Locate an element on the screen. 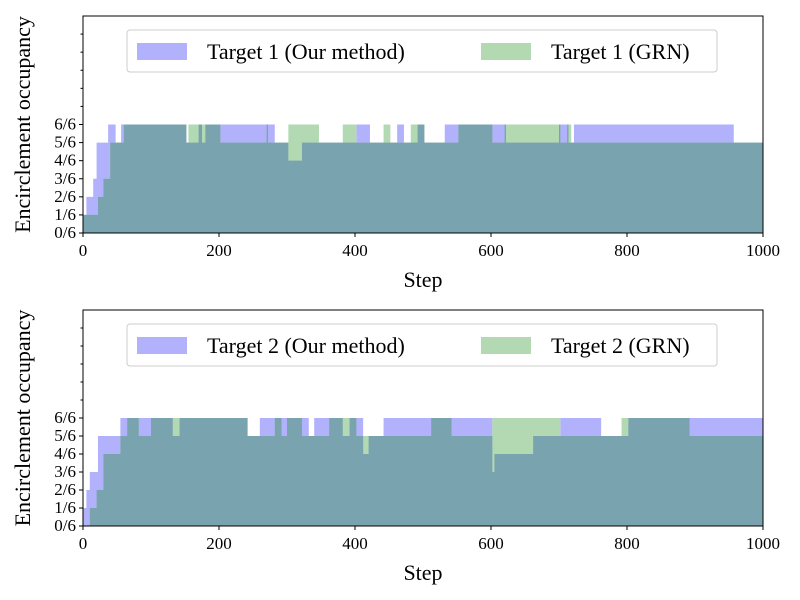  legend-label-our-method: Target 1 (Our method) is located at coordinates (306, 51).